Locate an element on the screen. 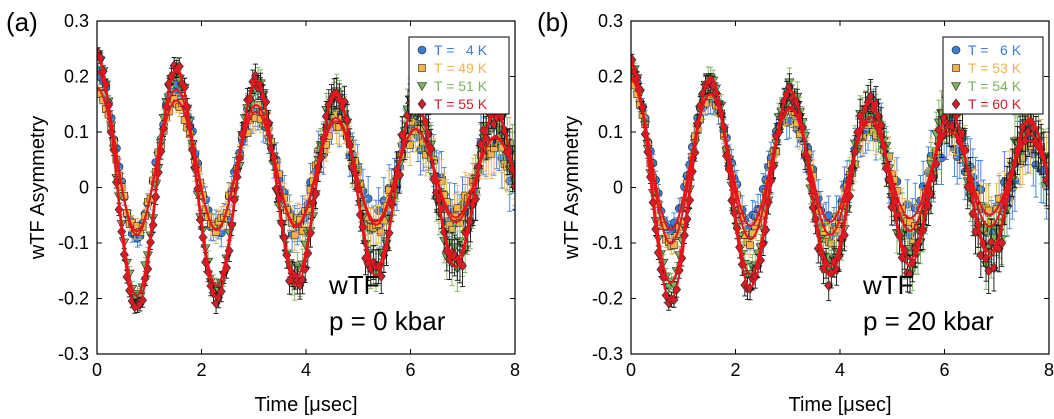 The image size is (1054, 419). annotation-text: p = 0 kbar is located at coordinates (387, 321).